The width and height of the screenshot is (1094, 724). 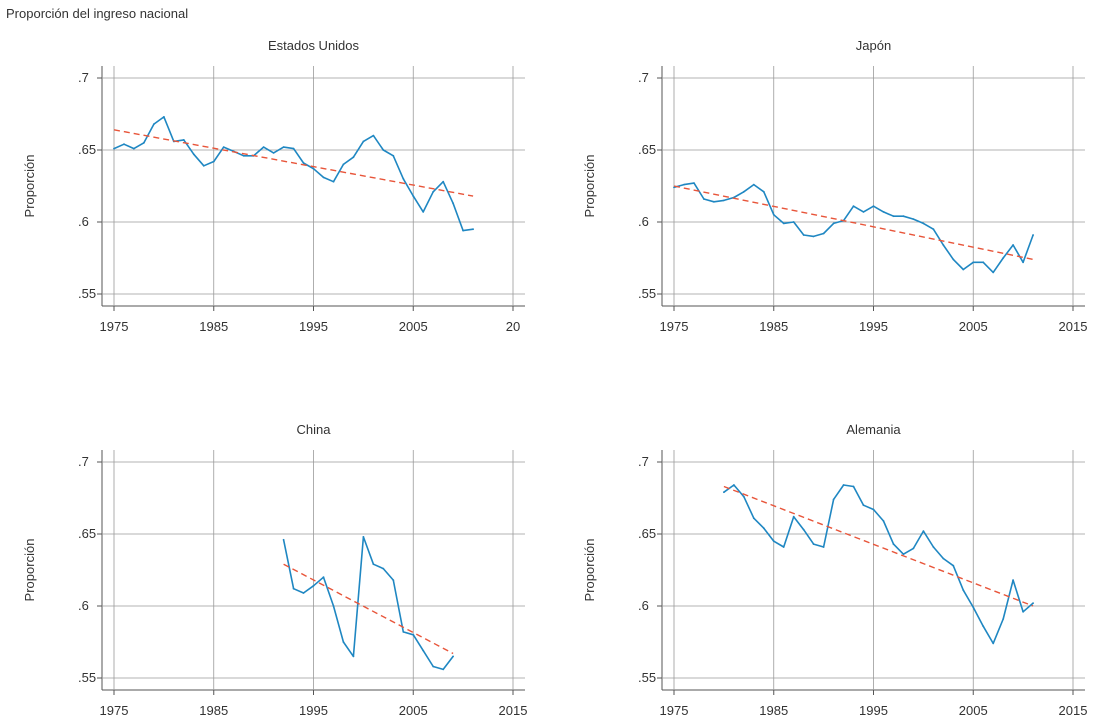 I want to click on chart-title: Alemania, so click(x=873, y=429).